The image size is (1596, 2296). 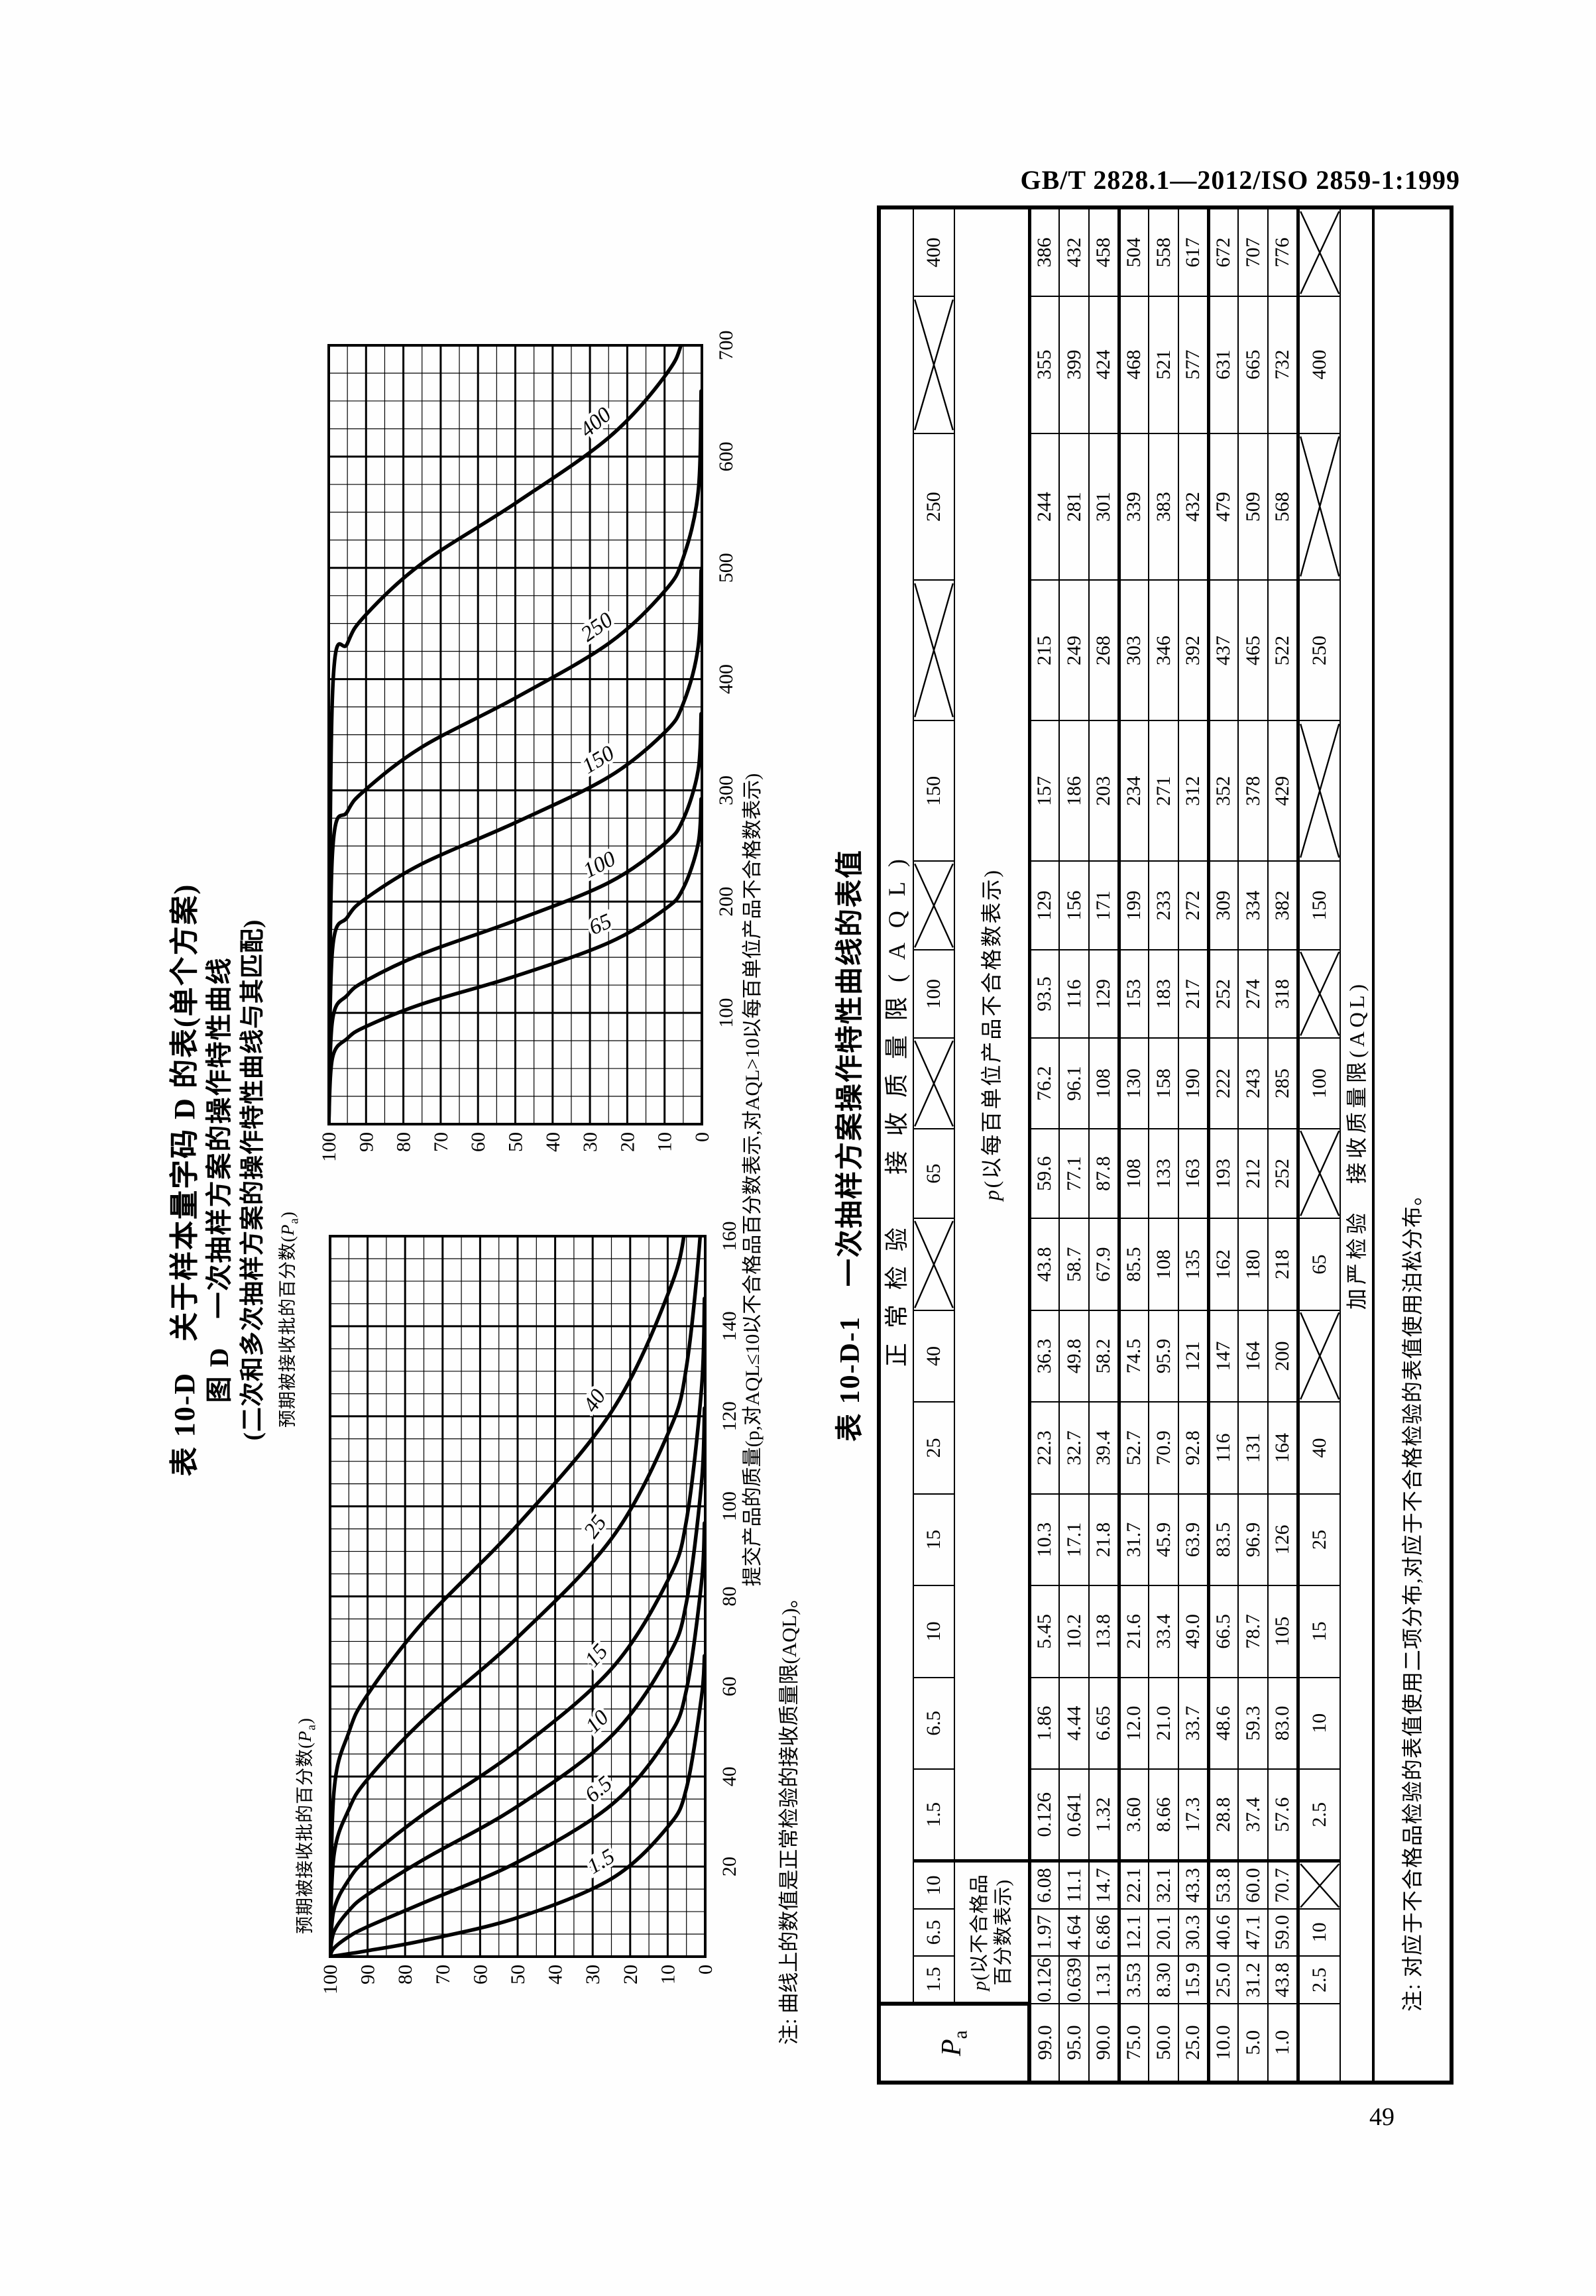 What do you see at coordinates (1223, 1932) in the screenshot?
I see `table-cell: 40.6` at bounding box center [1223, 1932].